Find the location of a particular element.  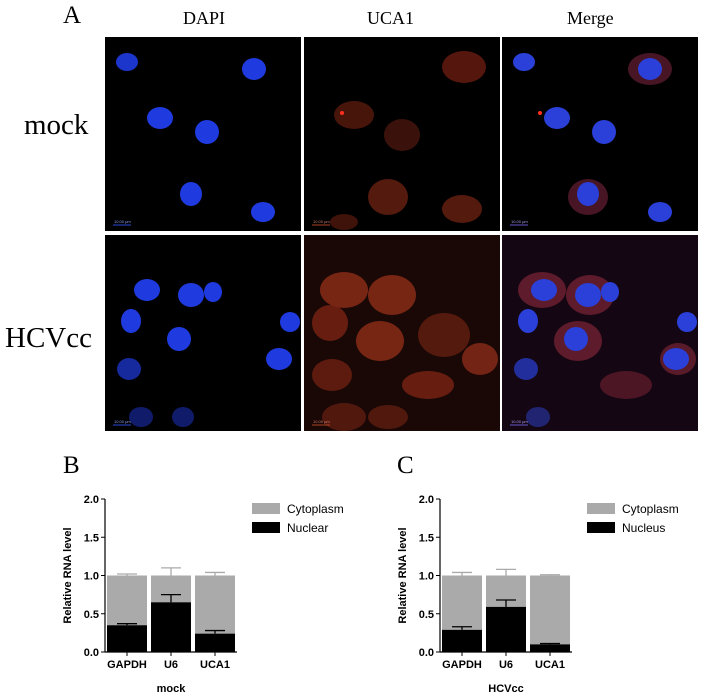

micrograph-mock-merge: 10.00 μm is located at coordinates (600, 134).